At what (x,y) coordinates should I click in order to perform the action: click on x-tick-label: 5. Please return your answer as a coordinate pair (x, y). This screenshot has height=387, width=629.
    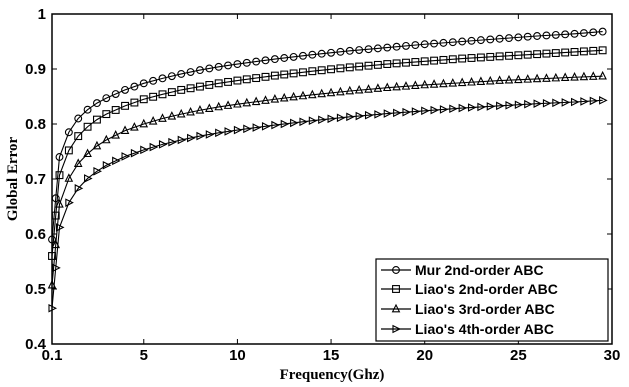
    Looking at the image, I should click on (144, 355).